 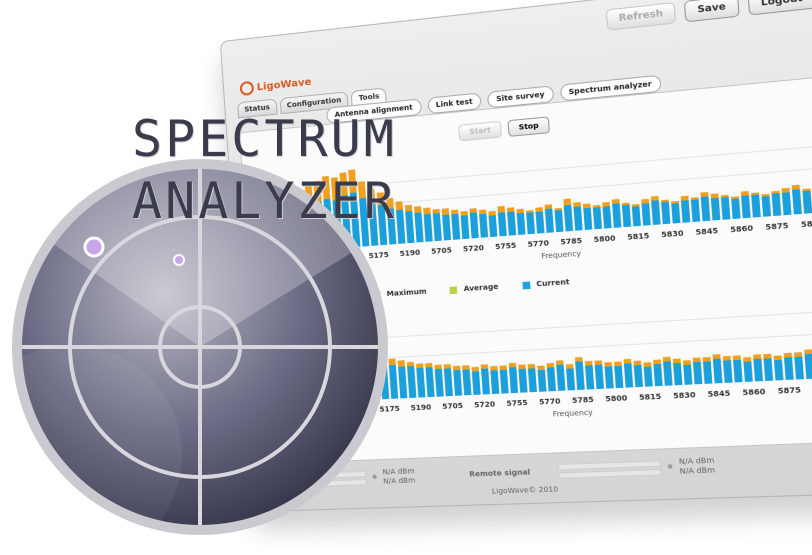 I want to click on top-toolbar: Refresh Save Logout, so click(x=709, y=15).